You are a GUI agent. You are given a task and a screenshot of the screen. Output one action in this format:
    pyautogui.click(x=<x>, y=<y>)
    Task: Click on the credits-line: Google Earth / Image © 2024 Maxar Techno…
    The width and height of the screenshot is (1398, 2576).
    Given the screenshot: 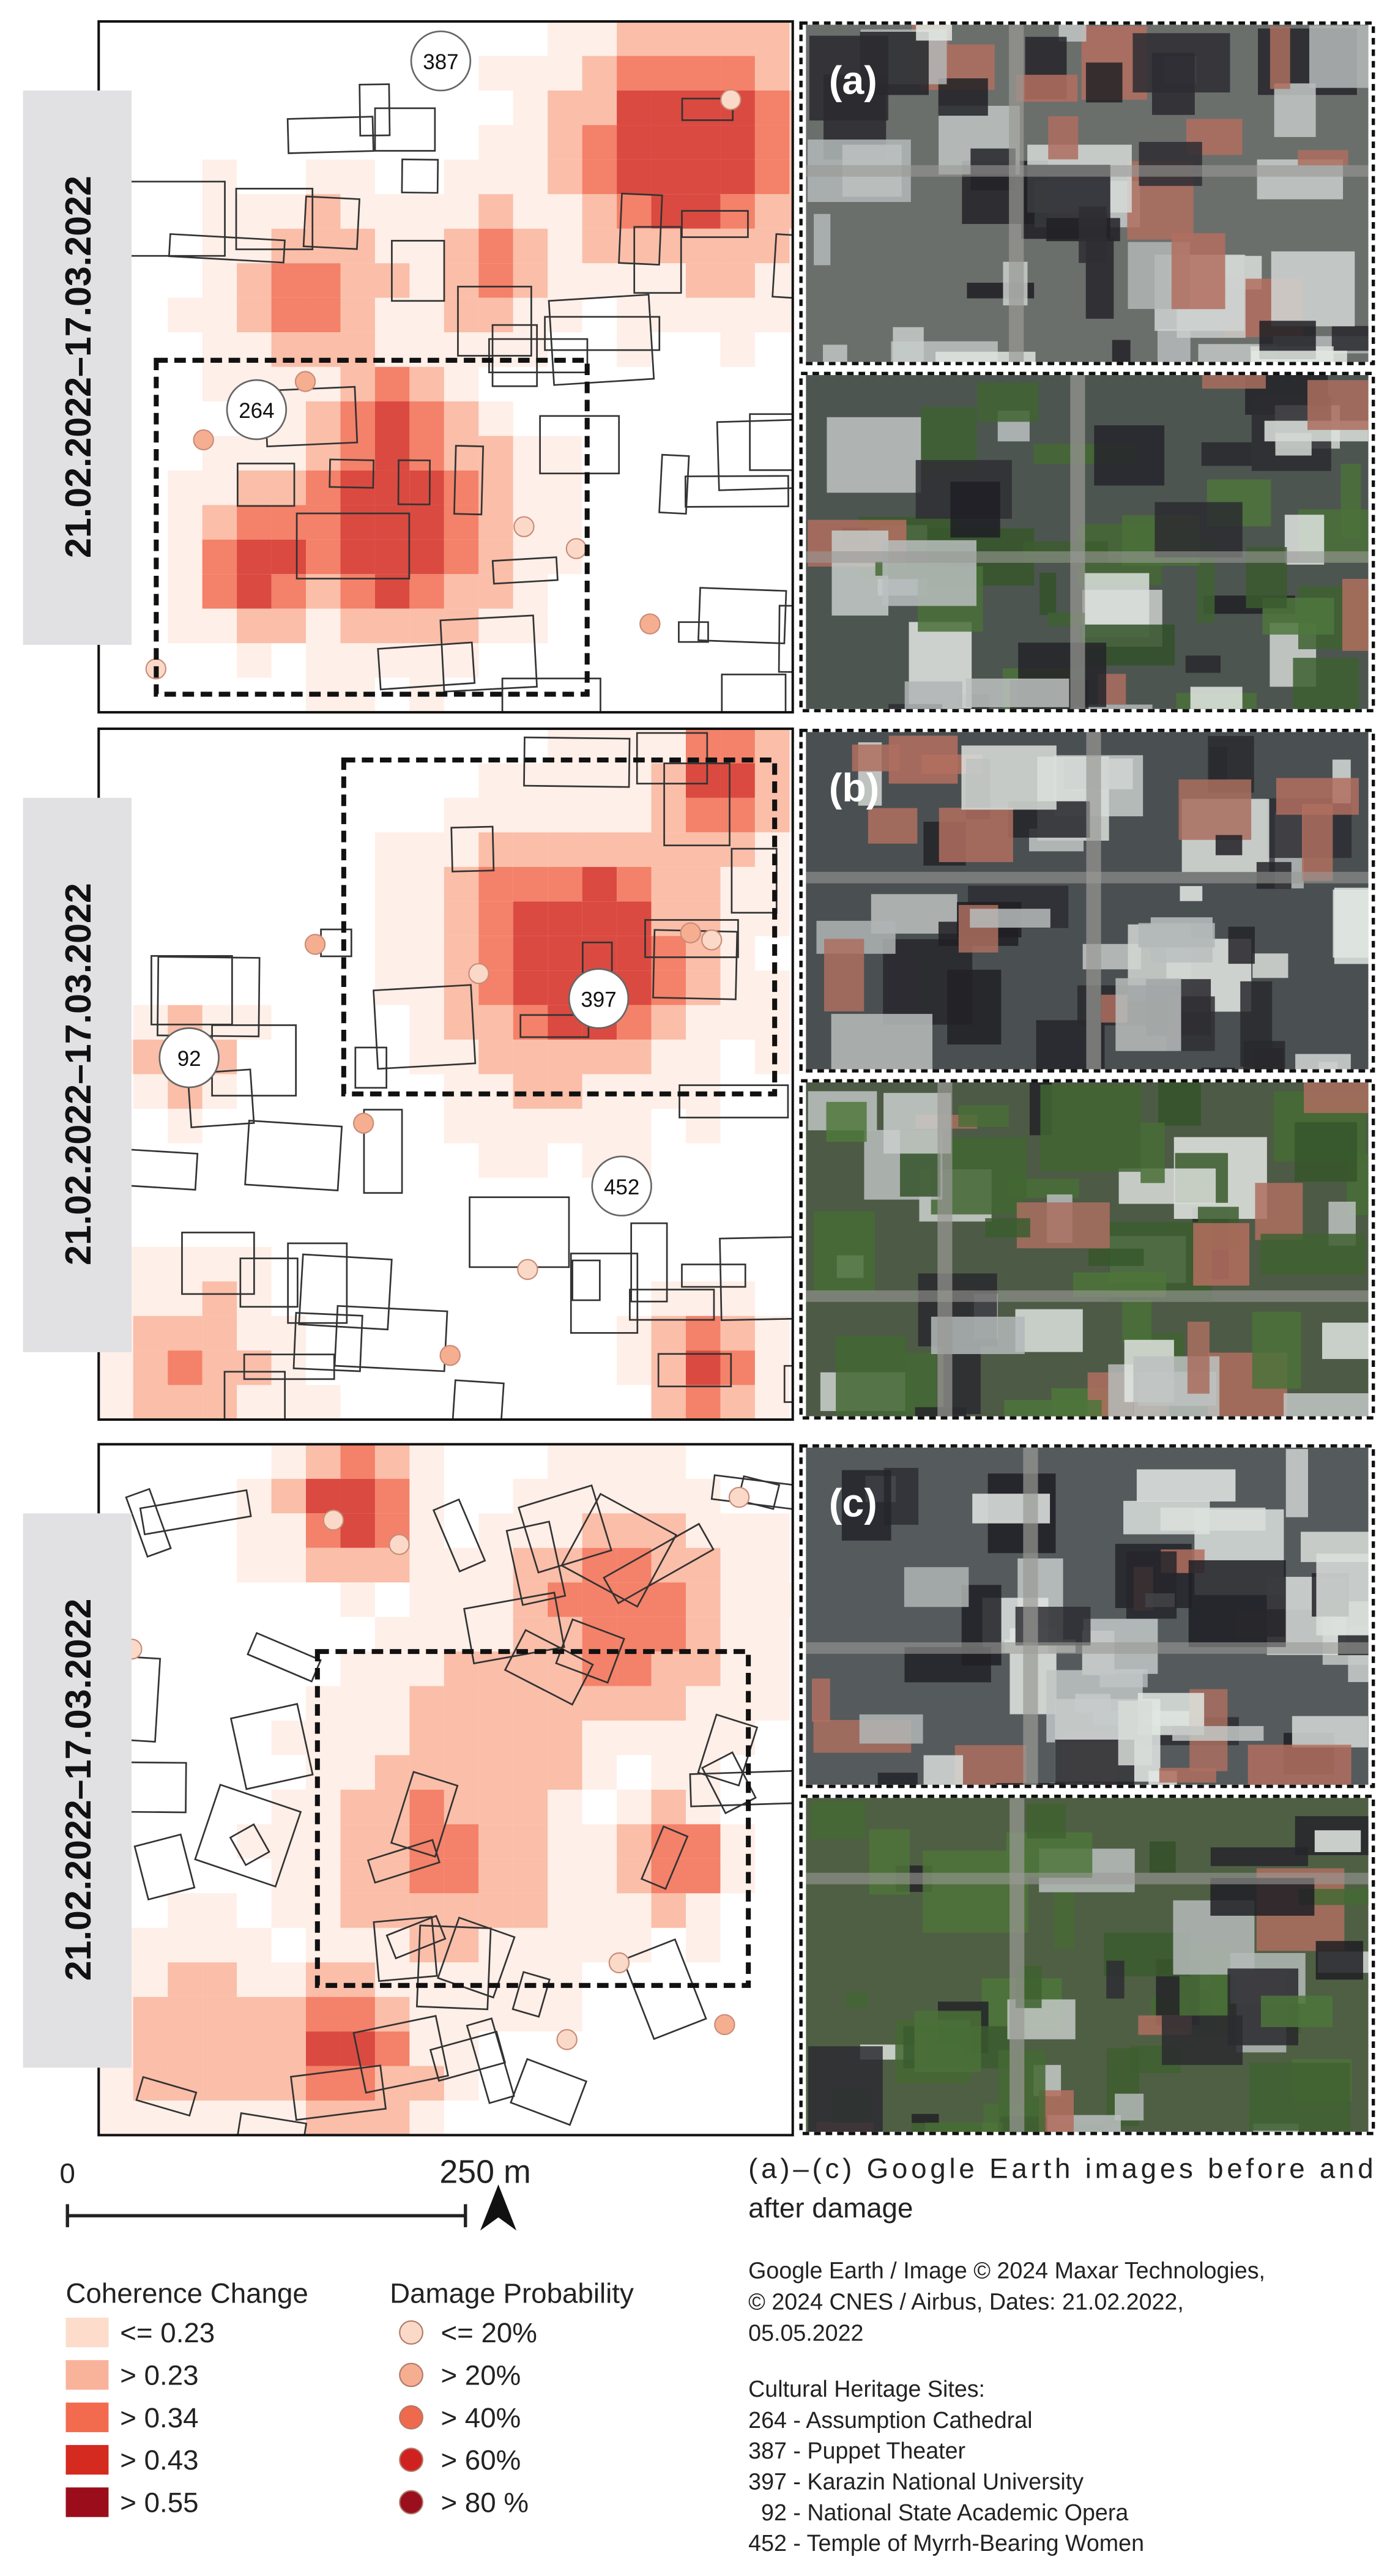 What is the action you would take?
    pyautogui.click(x=1006, y=2270)
    